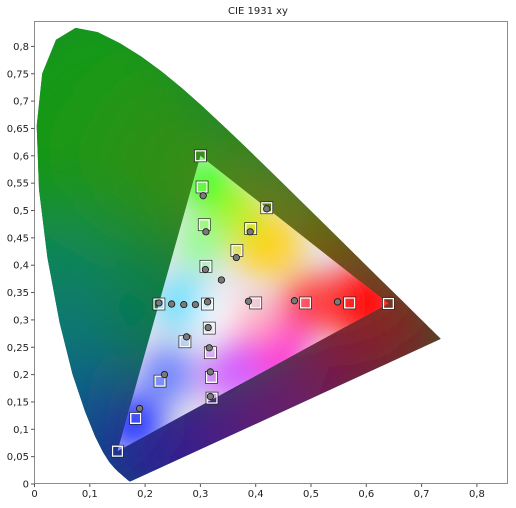 The height and width of the screenshot is (508, 516). What do you see at coordinates (18, 348) in the screenshot?
I see `y-tick-label: 0,25` at bounding box center [18, 348].